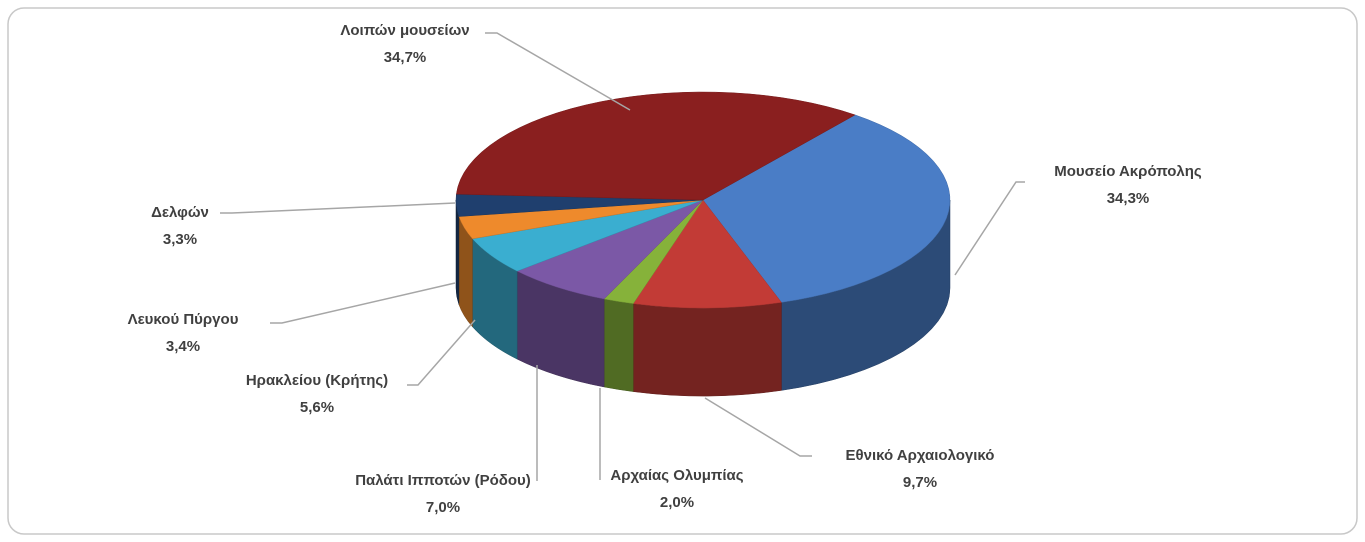  What do you see at coordinates (405, 57) in the screenshot?
I see `slice-value-label: 34,7%` at bounding box center [405, 57].